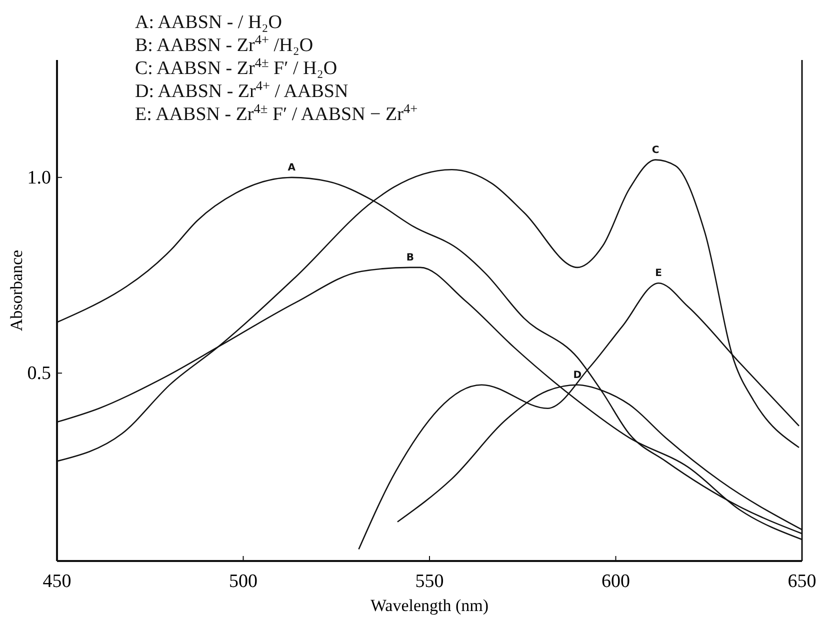  What do you see at coordinates (241, 90) in the screenshot?
I see `annotation: D: AABSN - Zr$^{4+}$ / AABSN` at bounding box center [241, 90].